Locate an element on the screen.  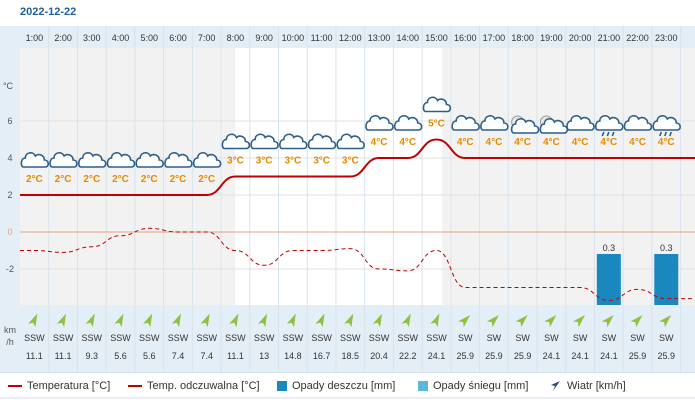
wind-speed-label: 7.4 is located at coordinates (178, 356).